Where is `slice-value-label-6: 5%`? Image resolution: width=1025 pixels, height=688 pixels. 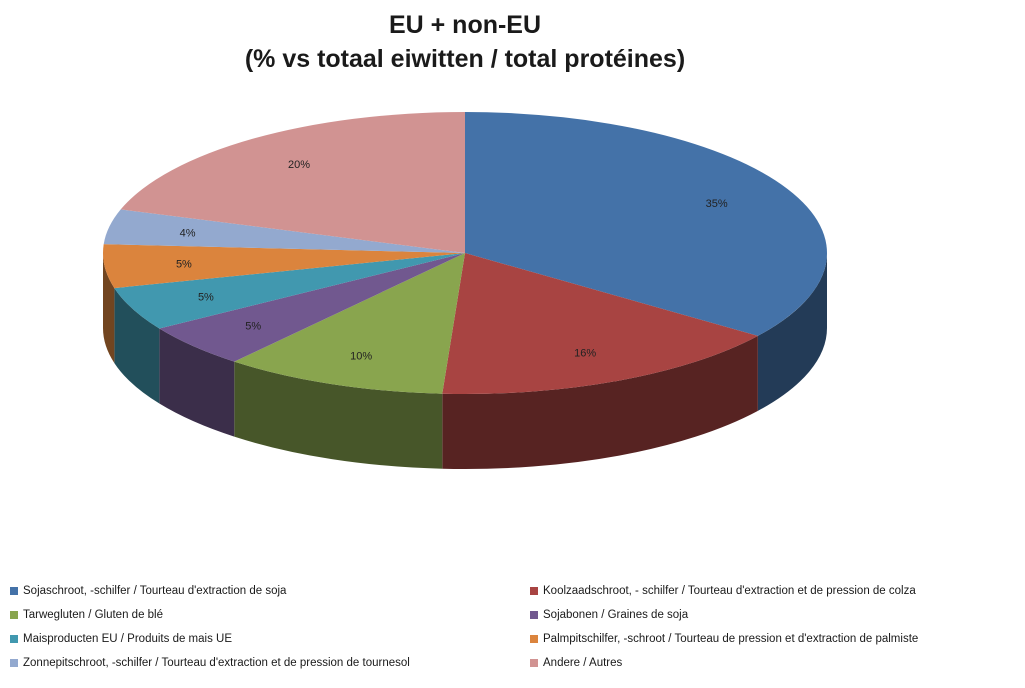
slice-value-label-6: 5% is located at coordinates (184, 264).